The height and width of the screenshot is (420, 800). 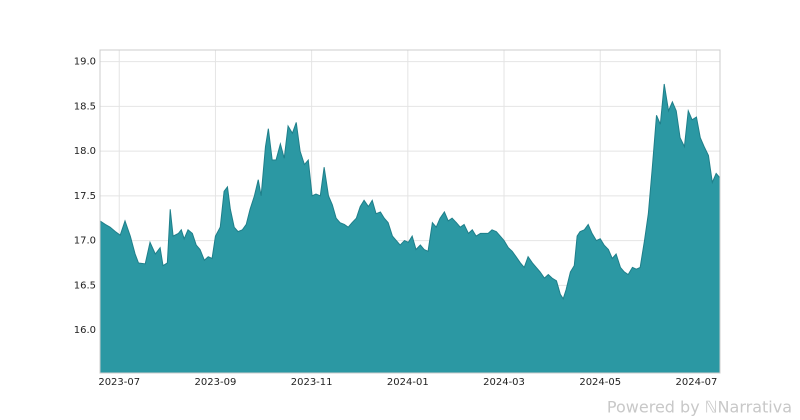 What do you see at coordinates (699, 407) in the screenshot?
I see `watermark: Powered by ℕNarrativa` at bounding box center [699, 407].